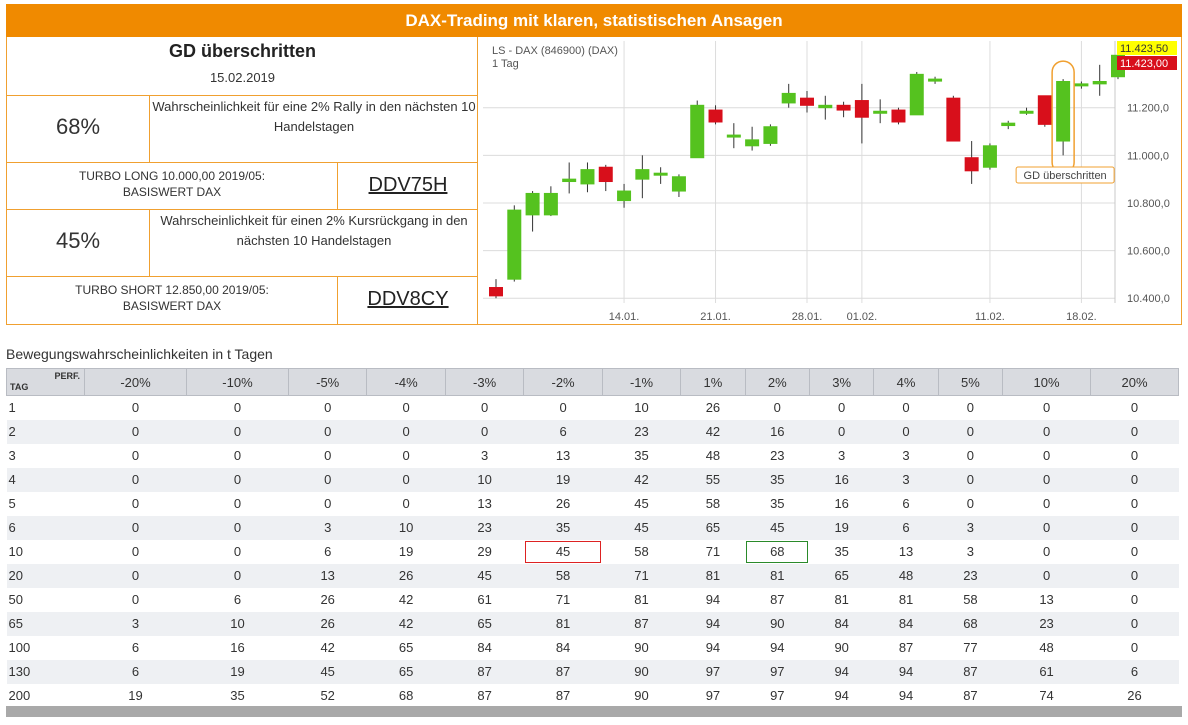 Image resolution: width=1188 pixels, height=725 pixels. What do you see at coordinates (78, 240) in the screenshot?
I see `short-probability: 45%` at bounding box center [78, 240].